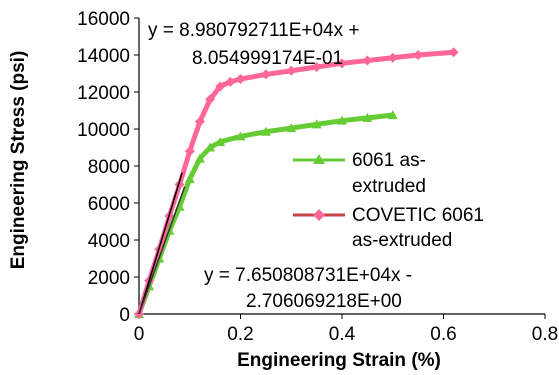 The width and height of the screenshot is (559, 375). I want to click on trendline-1-equation-line-2: 8.054999174E-01, so click(267, 58).